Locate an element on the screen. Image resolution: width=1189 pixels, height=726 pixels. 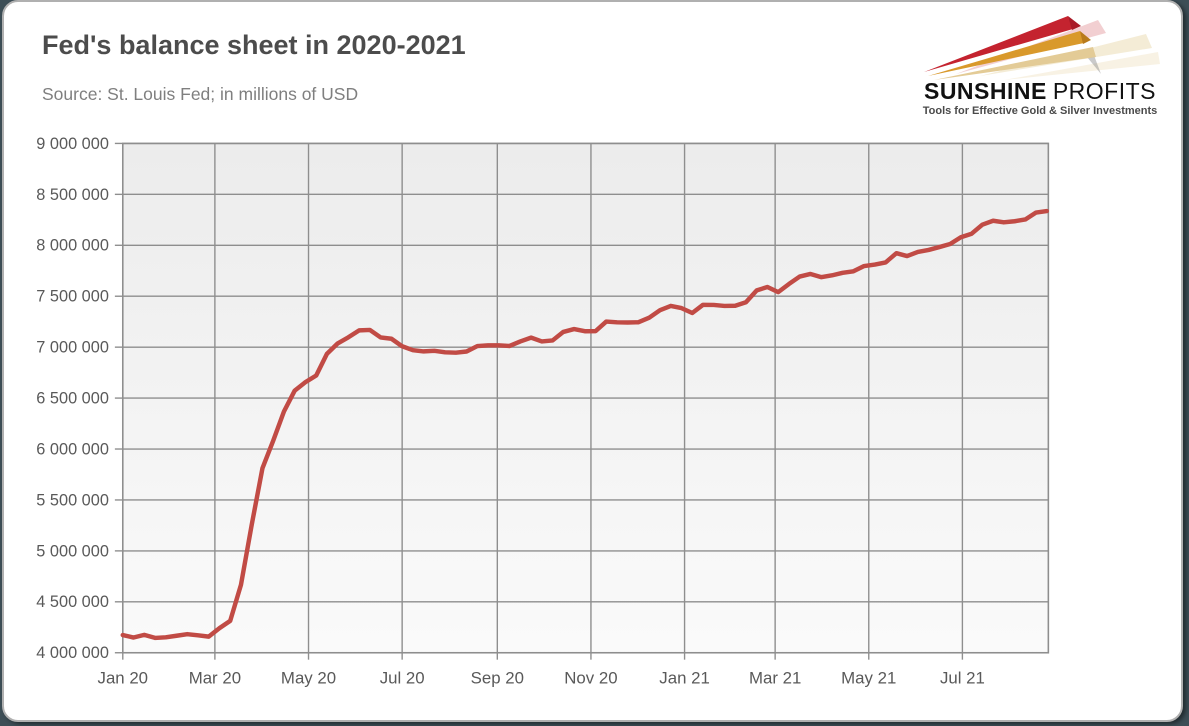
y-axis-tick-label: 4 500 000 is located at coordinates (72, 602).